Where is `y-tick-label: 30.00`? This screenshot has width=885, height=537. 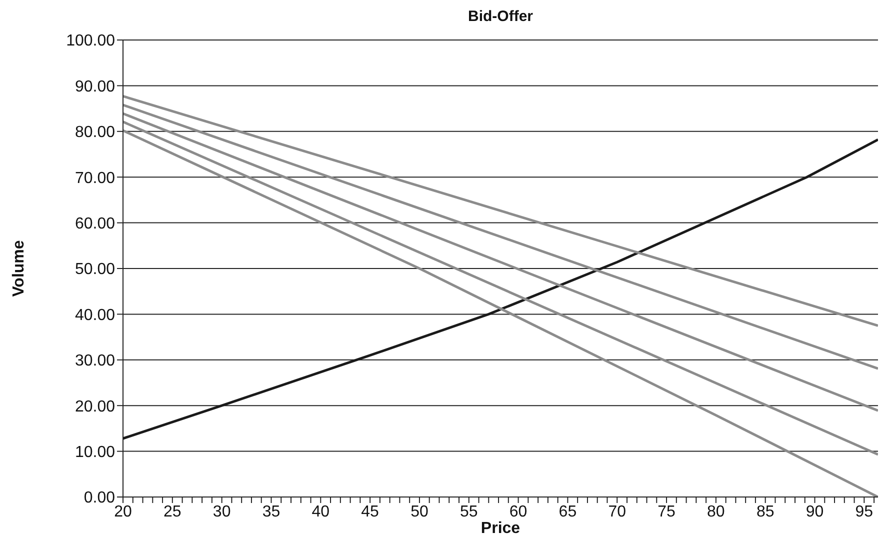
y-tick-label: 30.00 is located at coordinates (95, 361).